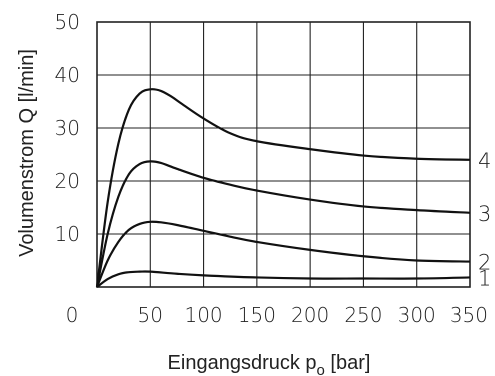 Image resolution: width=495 pixels, height=376 pixels. Describe the element at coordinates (27, 153) in the screenshot. I see `y-axis-title: Volumenstrom Q [l/min]` at that location.